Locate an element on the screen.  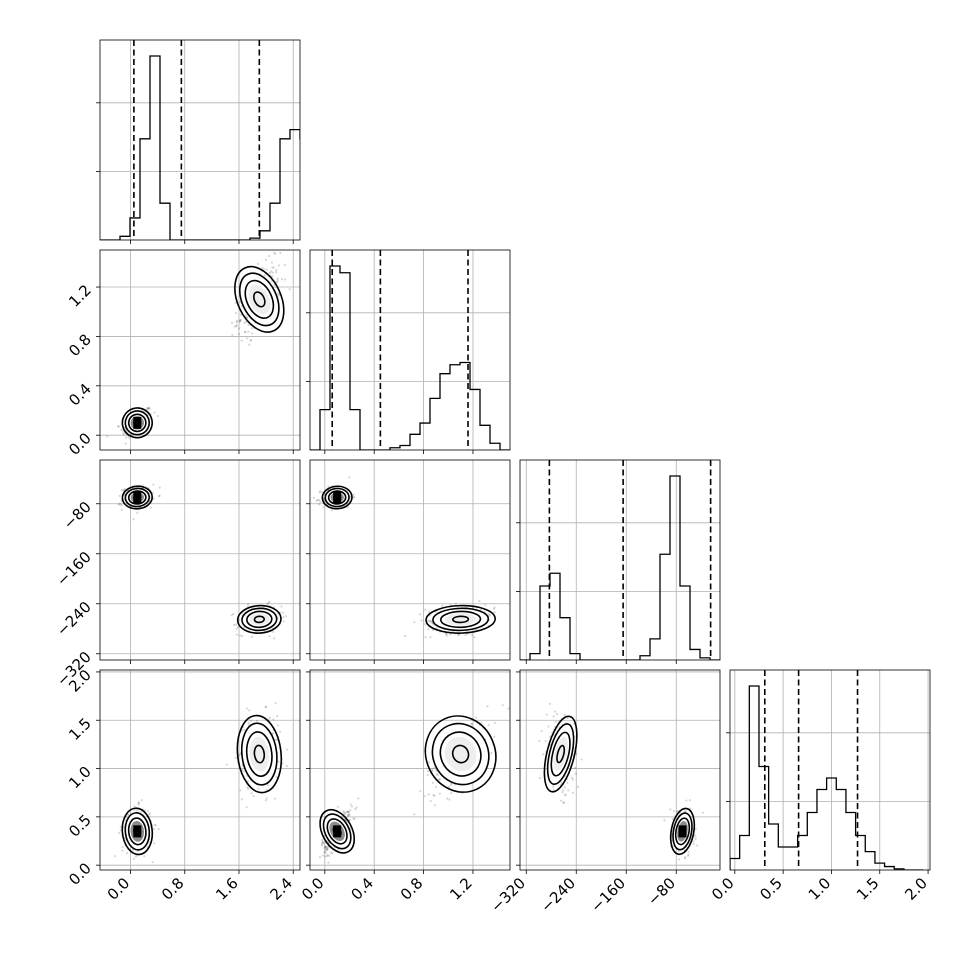
y-tick-label: 1.5 is located at coordinates (80, 729).